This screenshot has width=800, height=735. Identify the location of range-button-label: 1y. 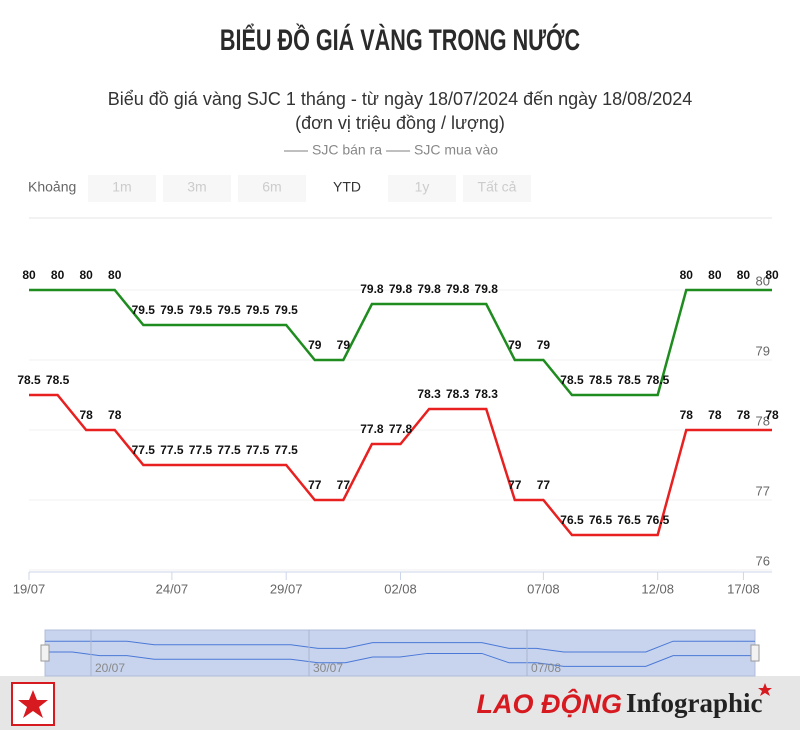
(422, 187).